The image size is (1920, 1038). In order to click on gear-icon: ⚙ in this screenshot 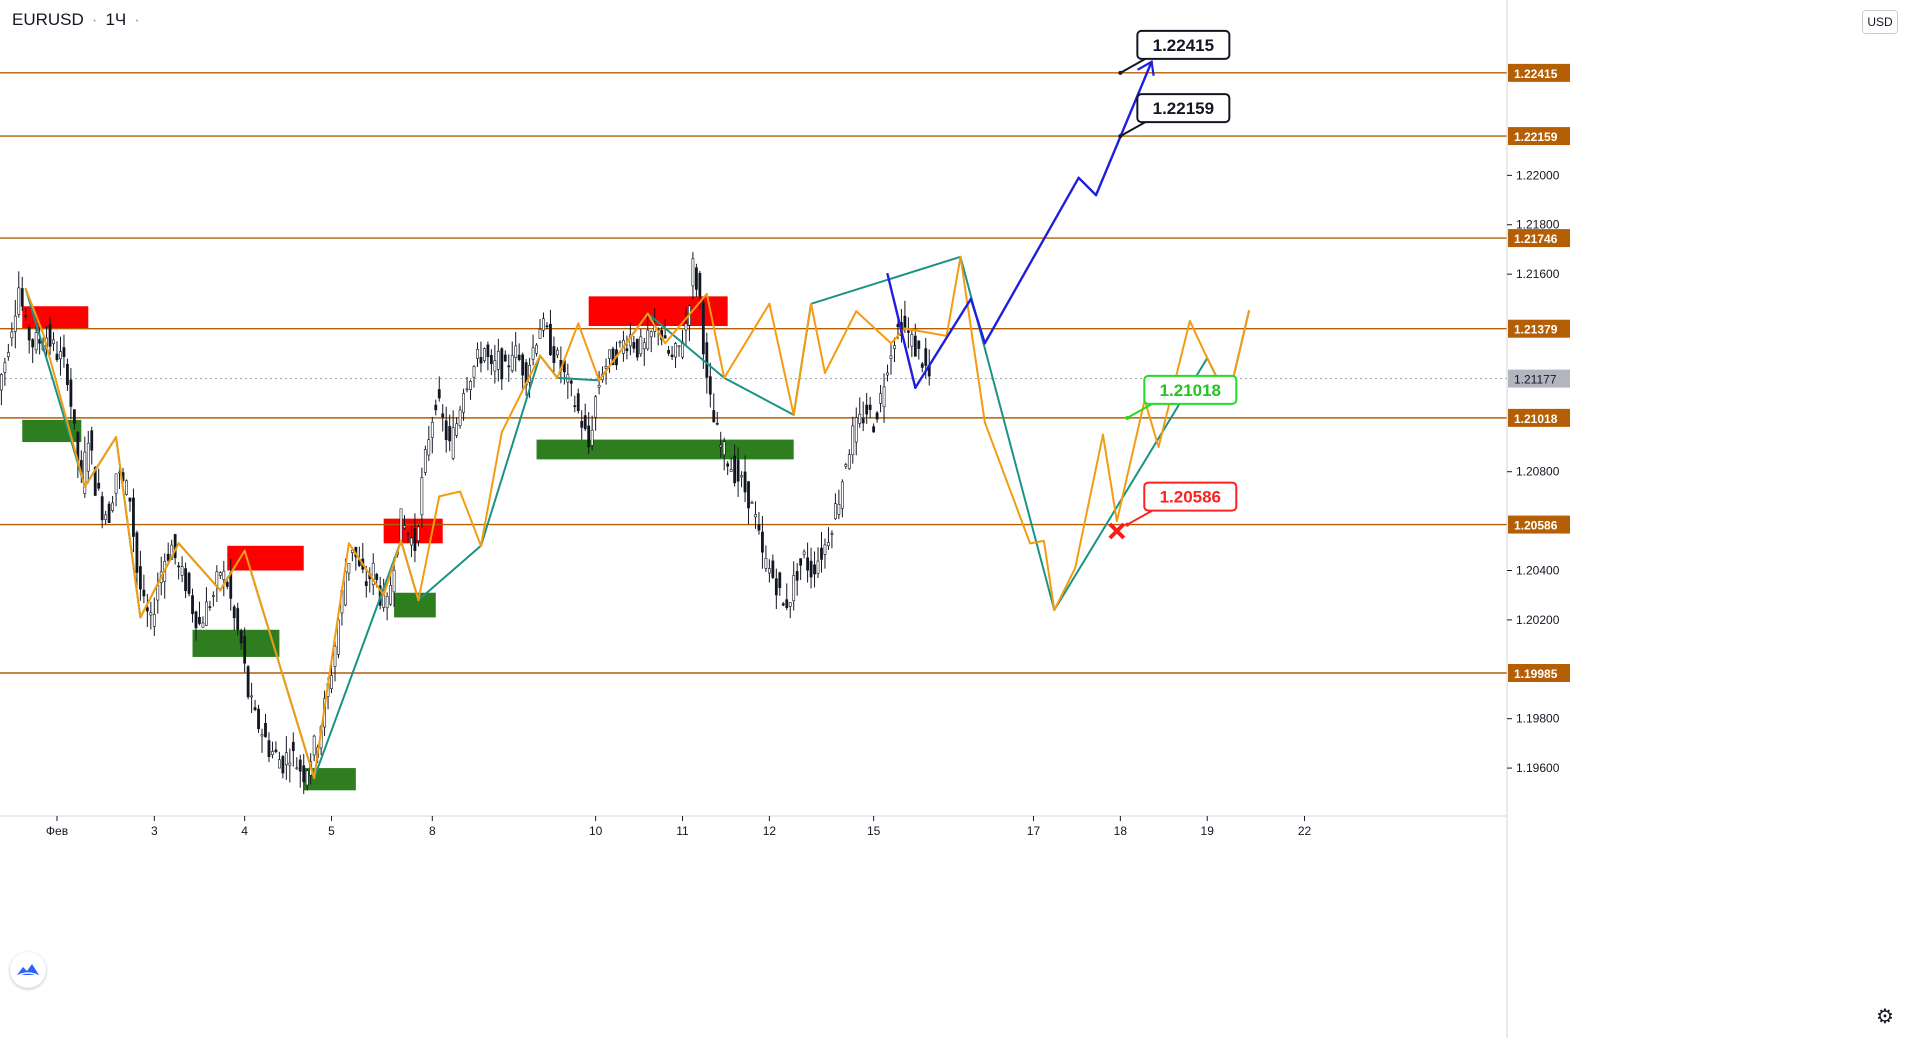, I will do `click(1885, 1017)`.